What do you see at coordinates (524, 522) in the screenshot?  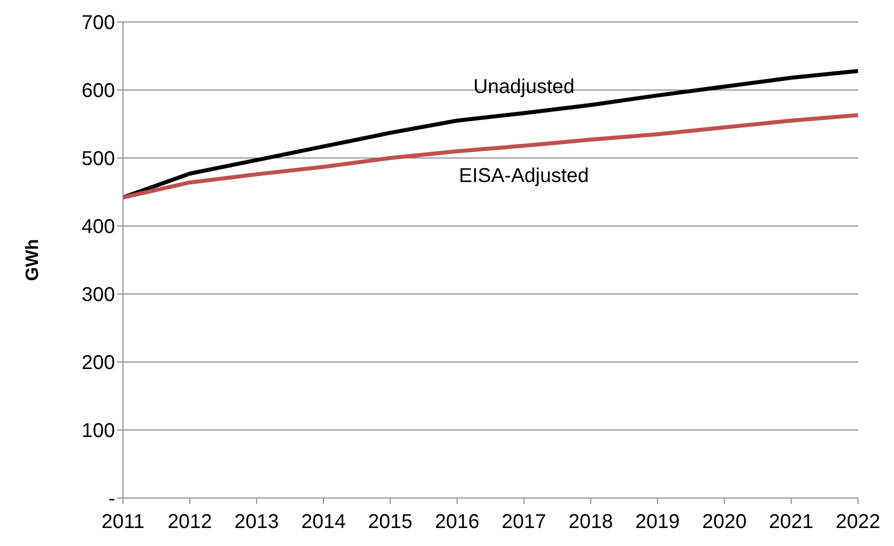 I see `x-tick-label: 2017` at bounding box center [524, 522].